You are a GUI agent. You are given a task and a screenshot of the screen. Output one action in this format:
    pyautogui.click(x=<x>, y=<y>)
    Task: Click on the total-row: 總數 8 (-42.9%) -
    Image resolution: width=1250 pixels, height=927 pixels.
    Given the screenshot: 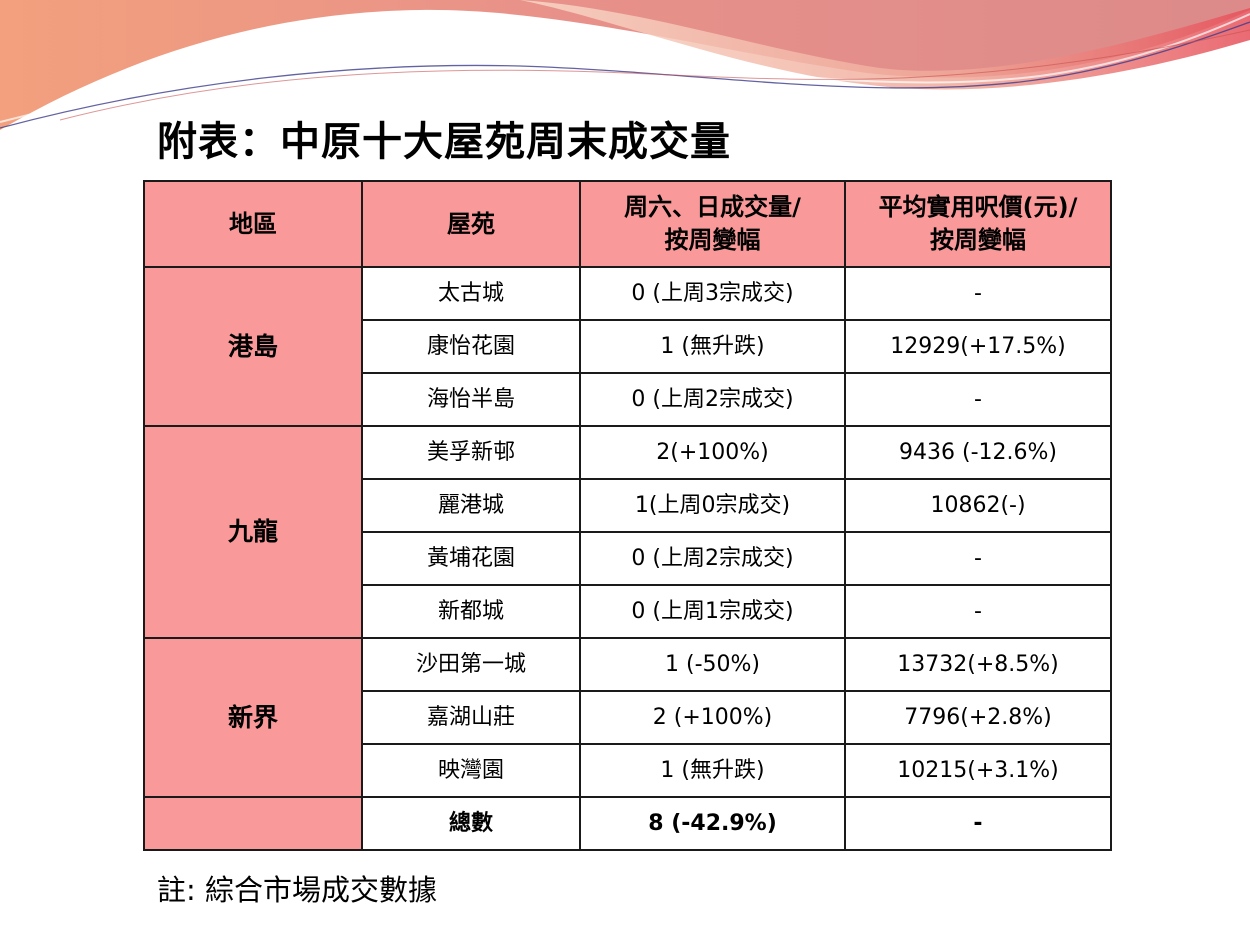 What is the action you would take?
    pyautogui.click(x=627, y=823)
    